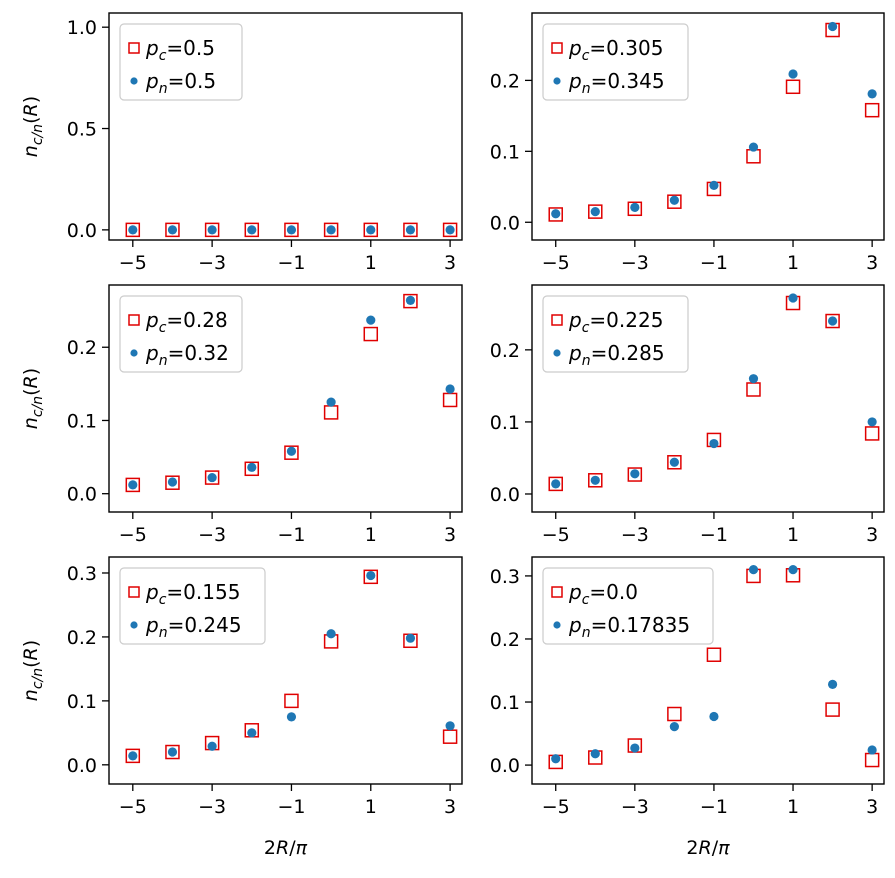 The image size is (895, 878). Describe the element at coordinates (203, 592) in the screenshot. I see `legend-value: =0.155` at that location.